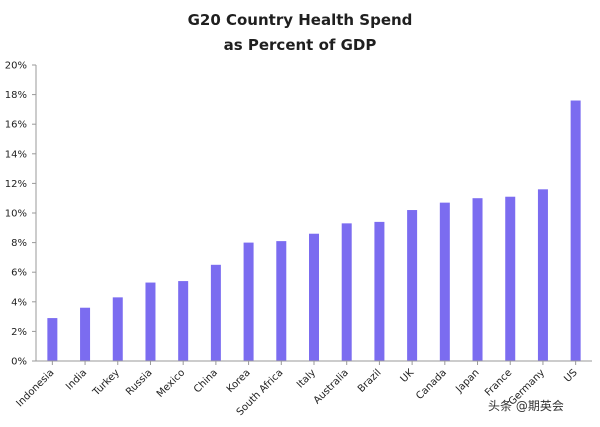 Image resolution: width=600 pixels, height=427 pixels. Describe the element at coordinates (575, 231) in the screenshot. I see `bar-us` at that location.